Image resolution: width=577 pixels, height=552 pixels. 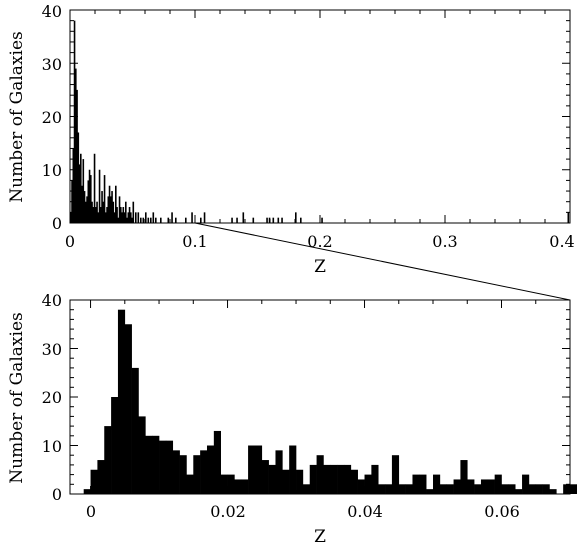 What do you see at coordinates (52, 349) in the screenshot?
I see `bottom-y-tick-label: 30` at bounding box center [52, 349].